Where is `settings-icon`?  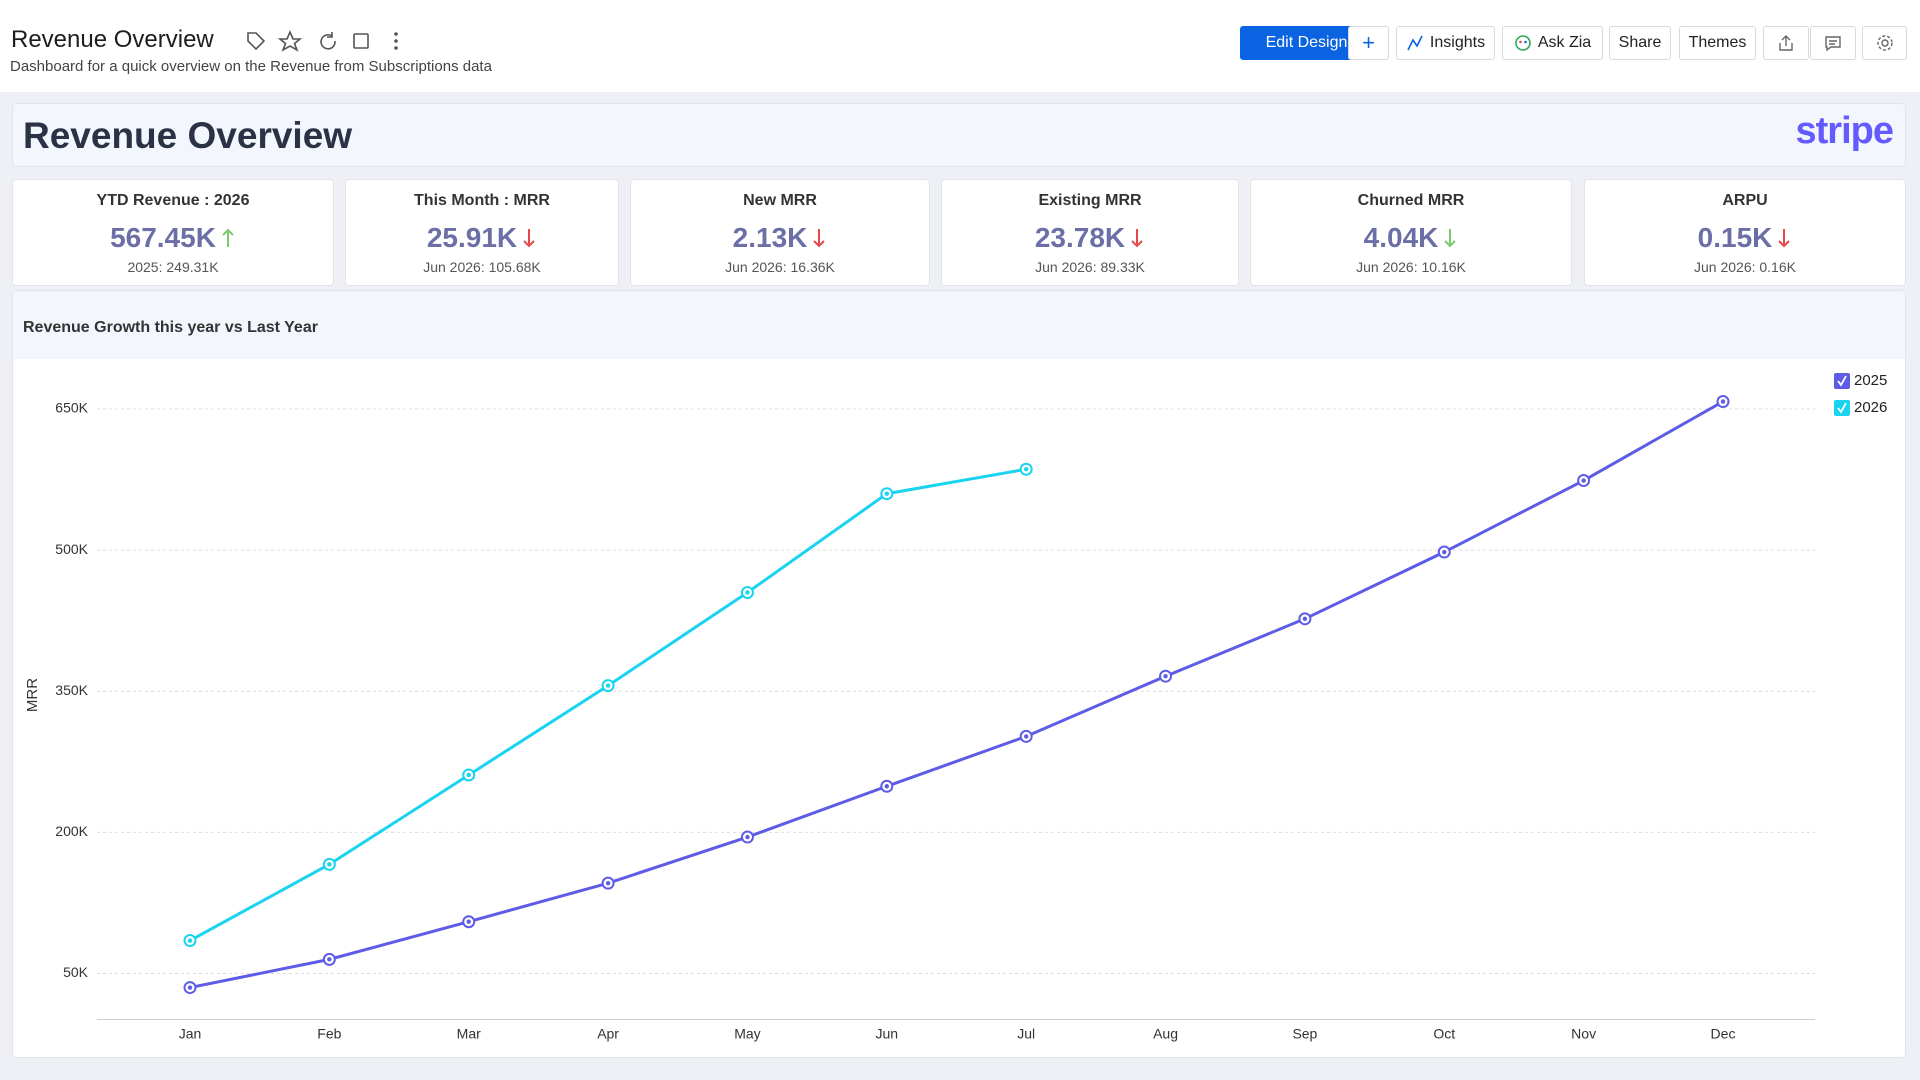 settings-icon is located at coordinates (1884, 43).